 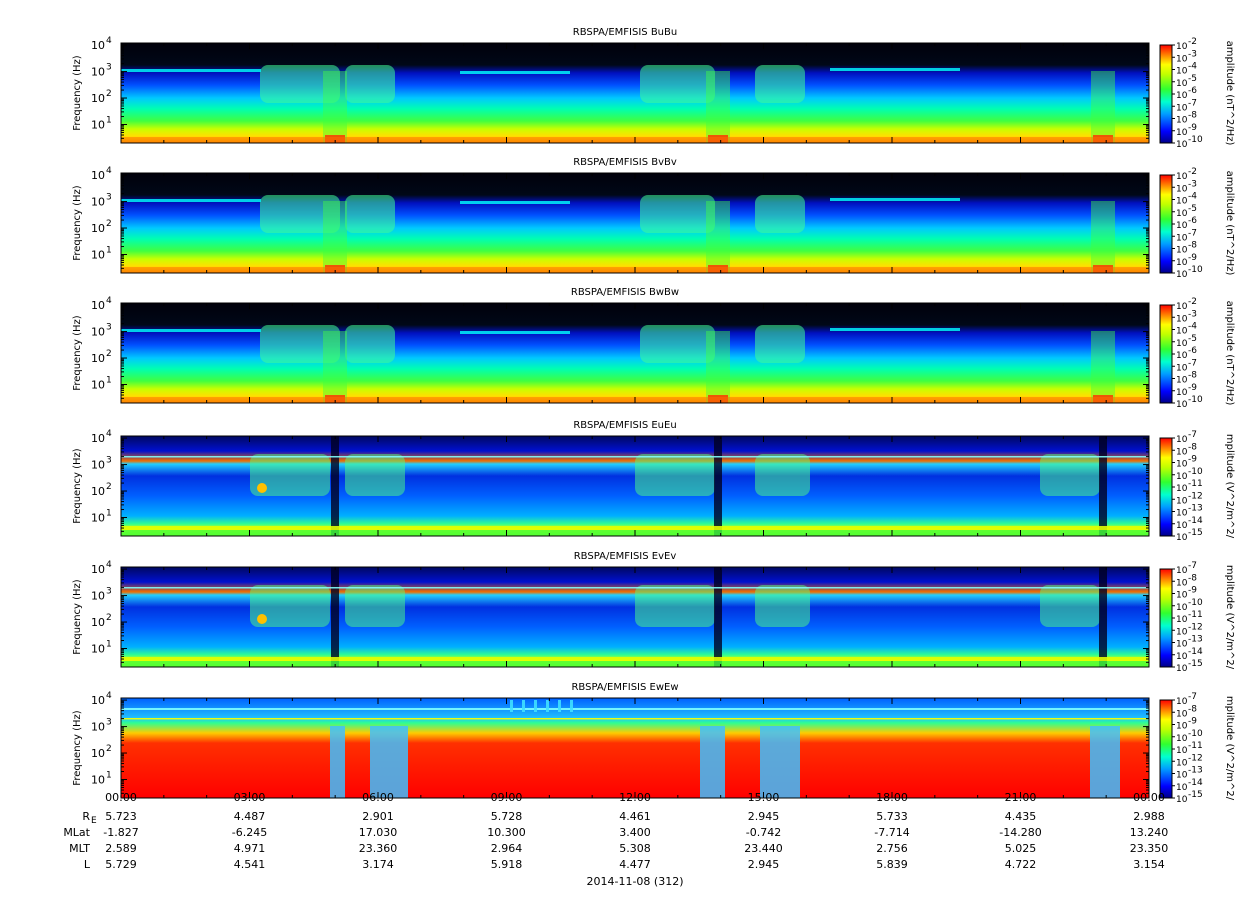 I want to click on ephemeris-value: 5.308, so click(x=635, y=848).